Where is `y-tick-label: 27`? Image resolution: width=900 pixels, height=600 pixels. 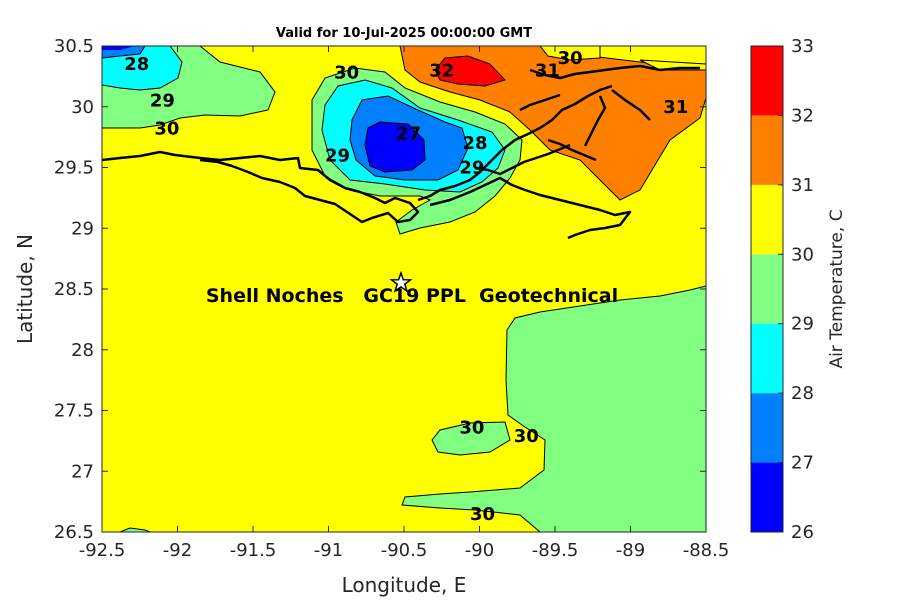 y-tick-label: 27 is located at coordinates (82, 471).